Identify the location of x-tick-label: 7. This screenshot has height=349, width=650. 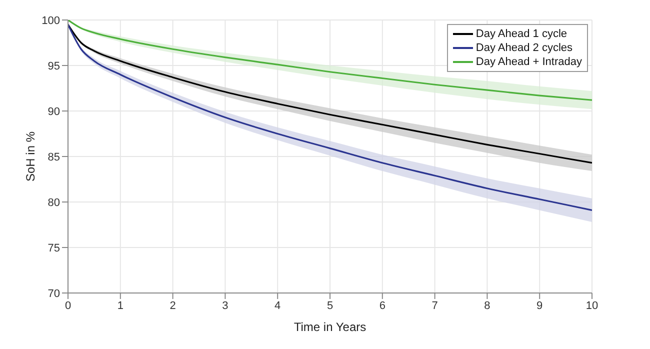
(435, 306).